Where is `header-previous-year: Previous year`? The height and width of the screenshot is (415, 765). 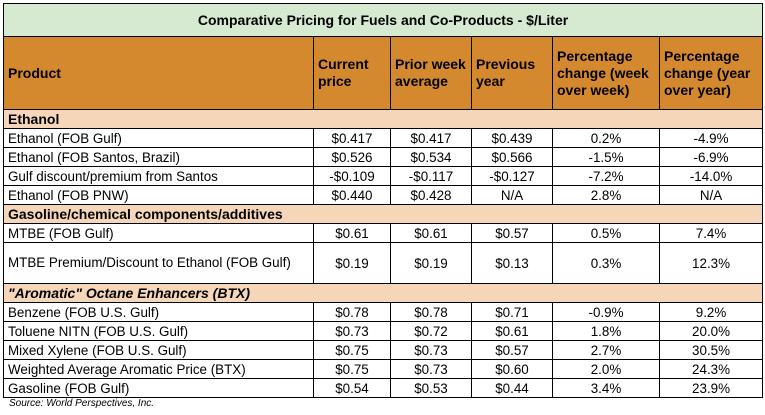
header-previous-year: Previous year is located at coordinates (512, 73).